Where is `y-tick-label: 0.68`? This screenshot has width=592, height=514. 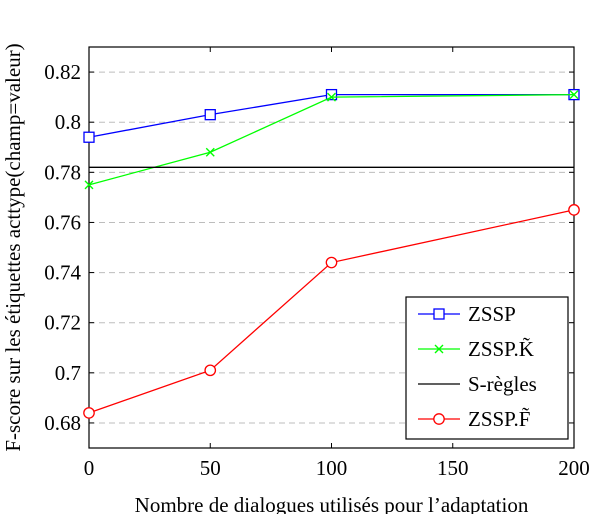 y-tick-label: 0.68 is located at coordinates (62, 423).